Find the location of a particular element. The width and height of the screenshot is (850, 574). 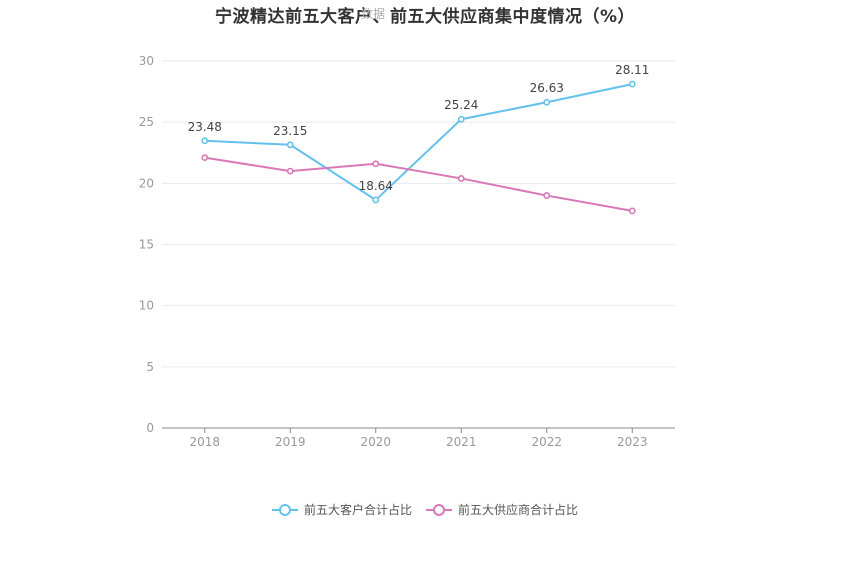

x-tick-label-2019: 2019 is located at coordinates (290, 442).